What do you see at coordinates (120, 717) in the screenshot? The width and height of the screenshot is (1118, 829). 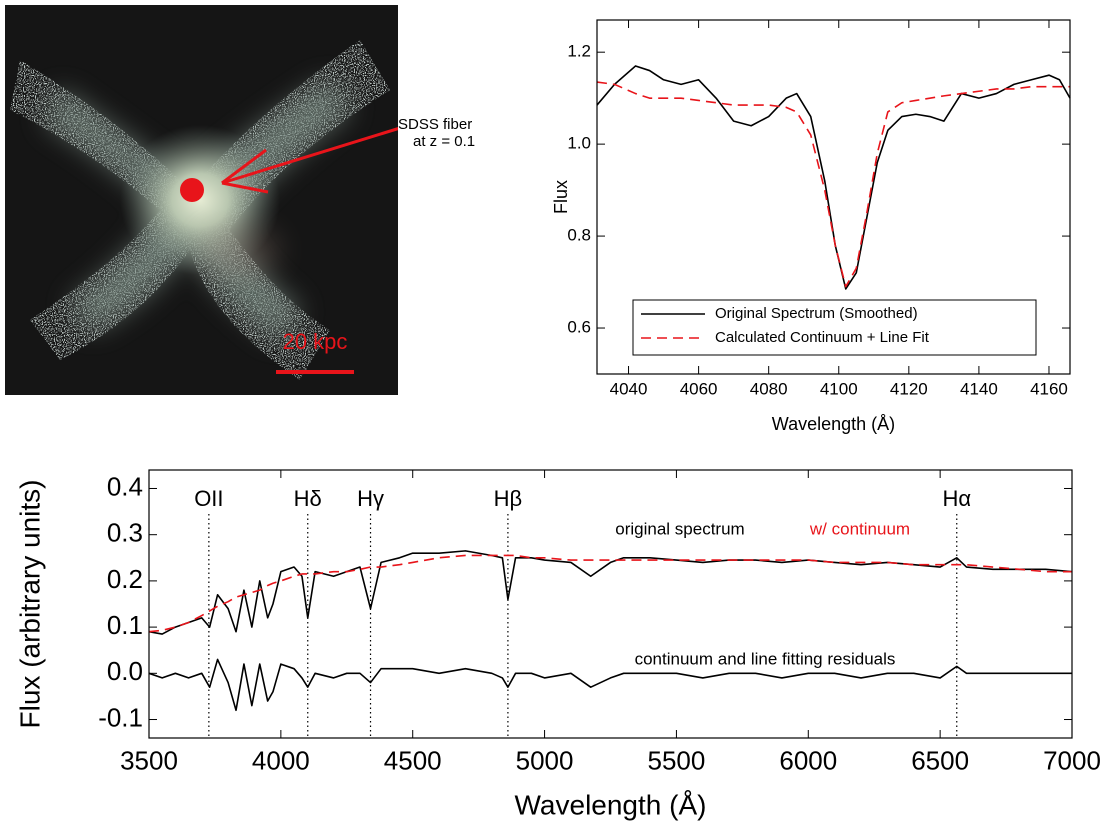 I see `y-tick-label: -0.1` at bounding box center [120, 717].